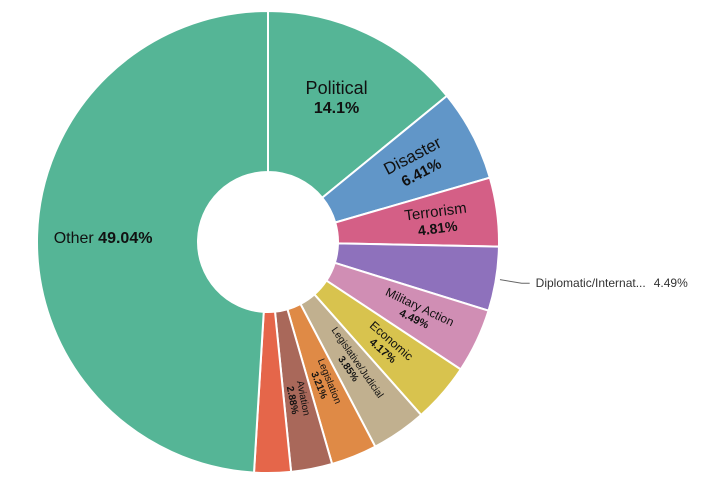 The width and height of the screenshot is (711, 477). What do you see at coordinates (76, 238) in the screenshot?
I see `label-name-other: Other` at bounding box center [76, 238].